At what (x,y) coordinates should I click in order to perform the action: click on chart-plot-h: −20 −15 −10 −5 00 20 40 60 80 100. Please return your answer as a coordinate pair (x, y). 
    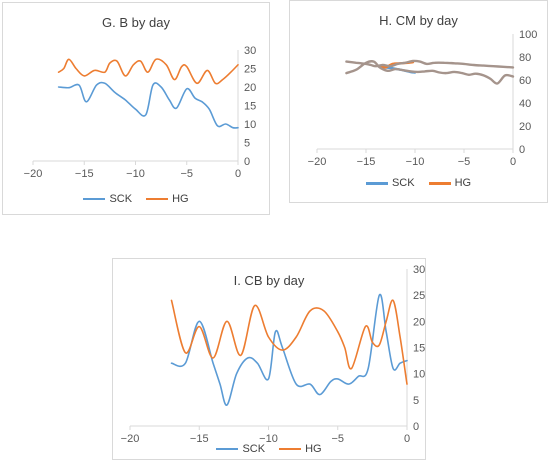
    Looking at the image, I should click on (423, 98).